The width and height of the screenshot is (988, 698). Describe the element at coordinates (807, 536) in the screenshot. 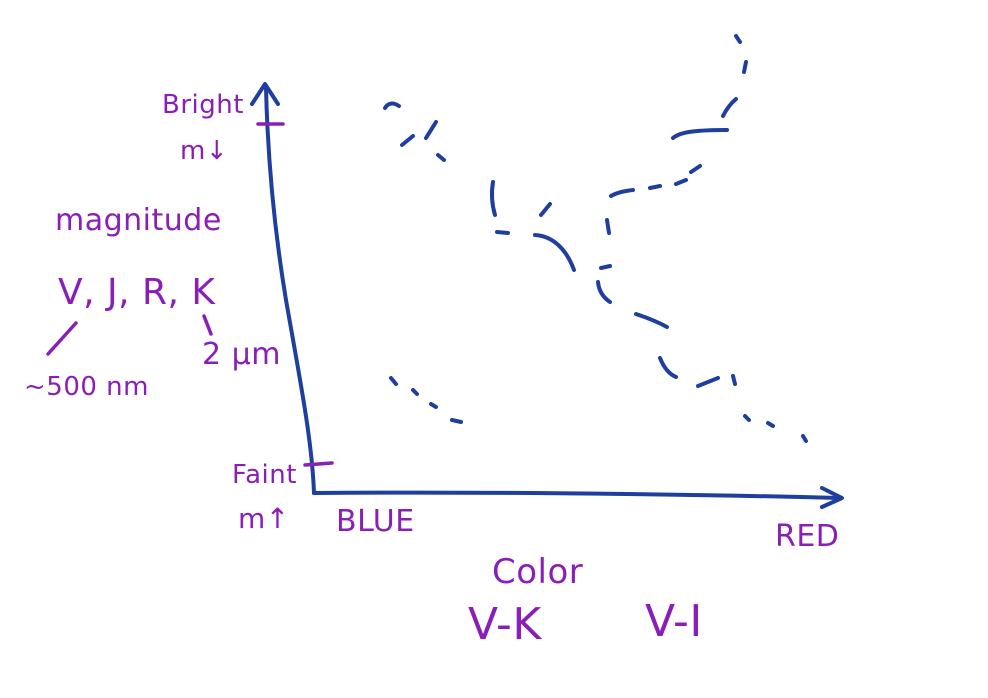

I see `red-label: RED` at that location.